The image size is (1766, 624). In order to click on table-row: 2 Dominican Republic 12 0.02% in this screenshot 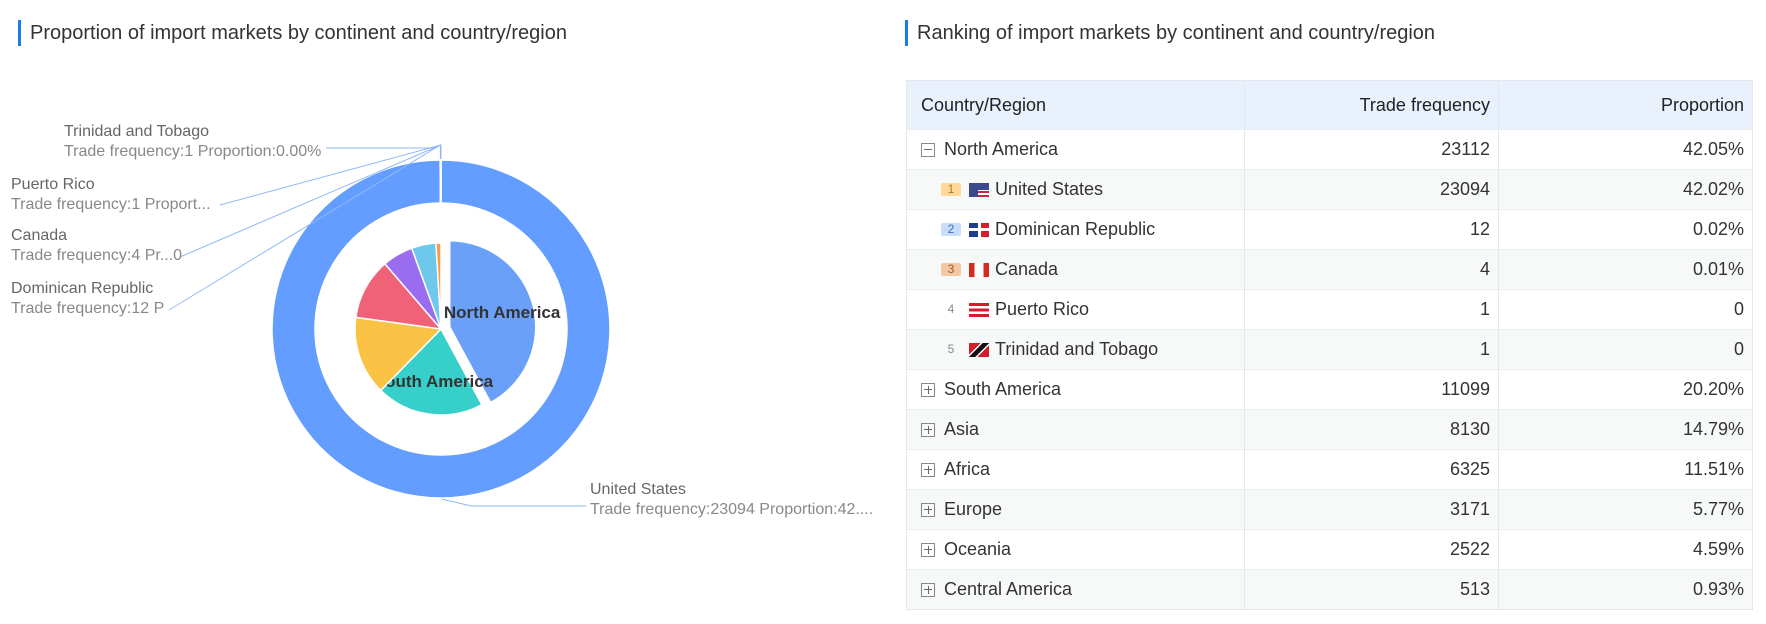, I will do `click(1329, 229)`.